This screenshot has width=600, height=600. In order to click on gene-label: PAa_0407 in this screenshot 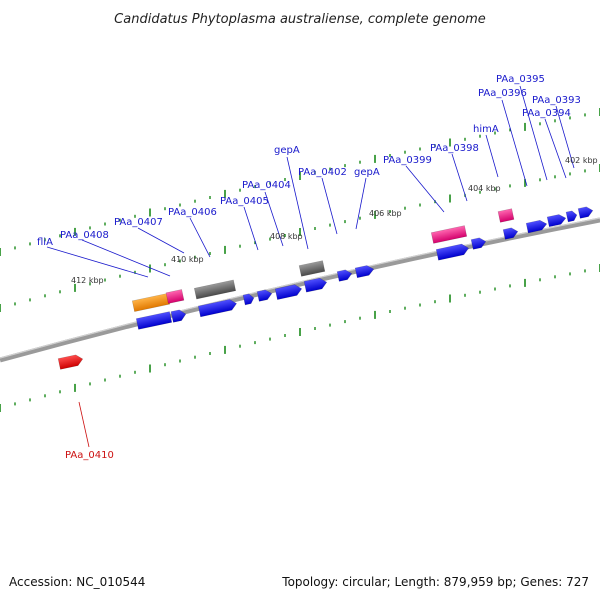, I will do `click(138, 222)`.